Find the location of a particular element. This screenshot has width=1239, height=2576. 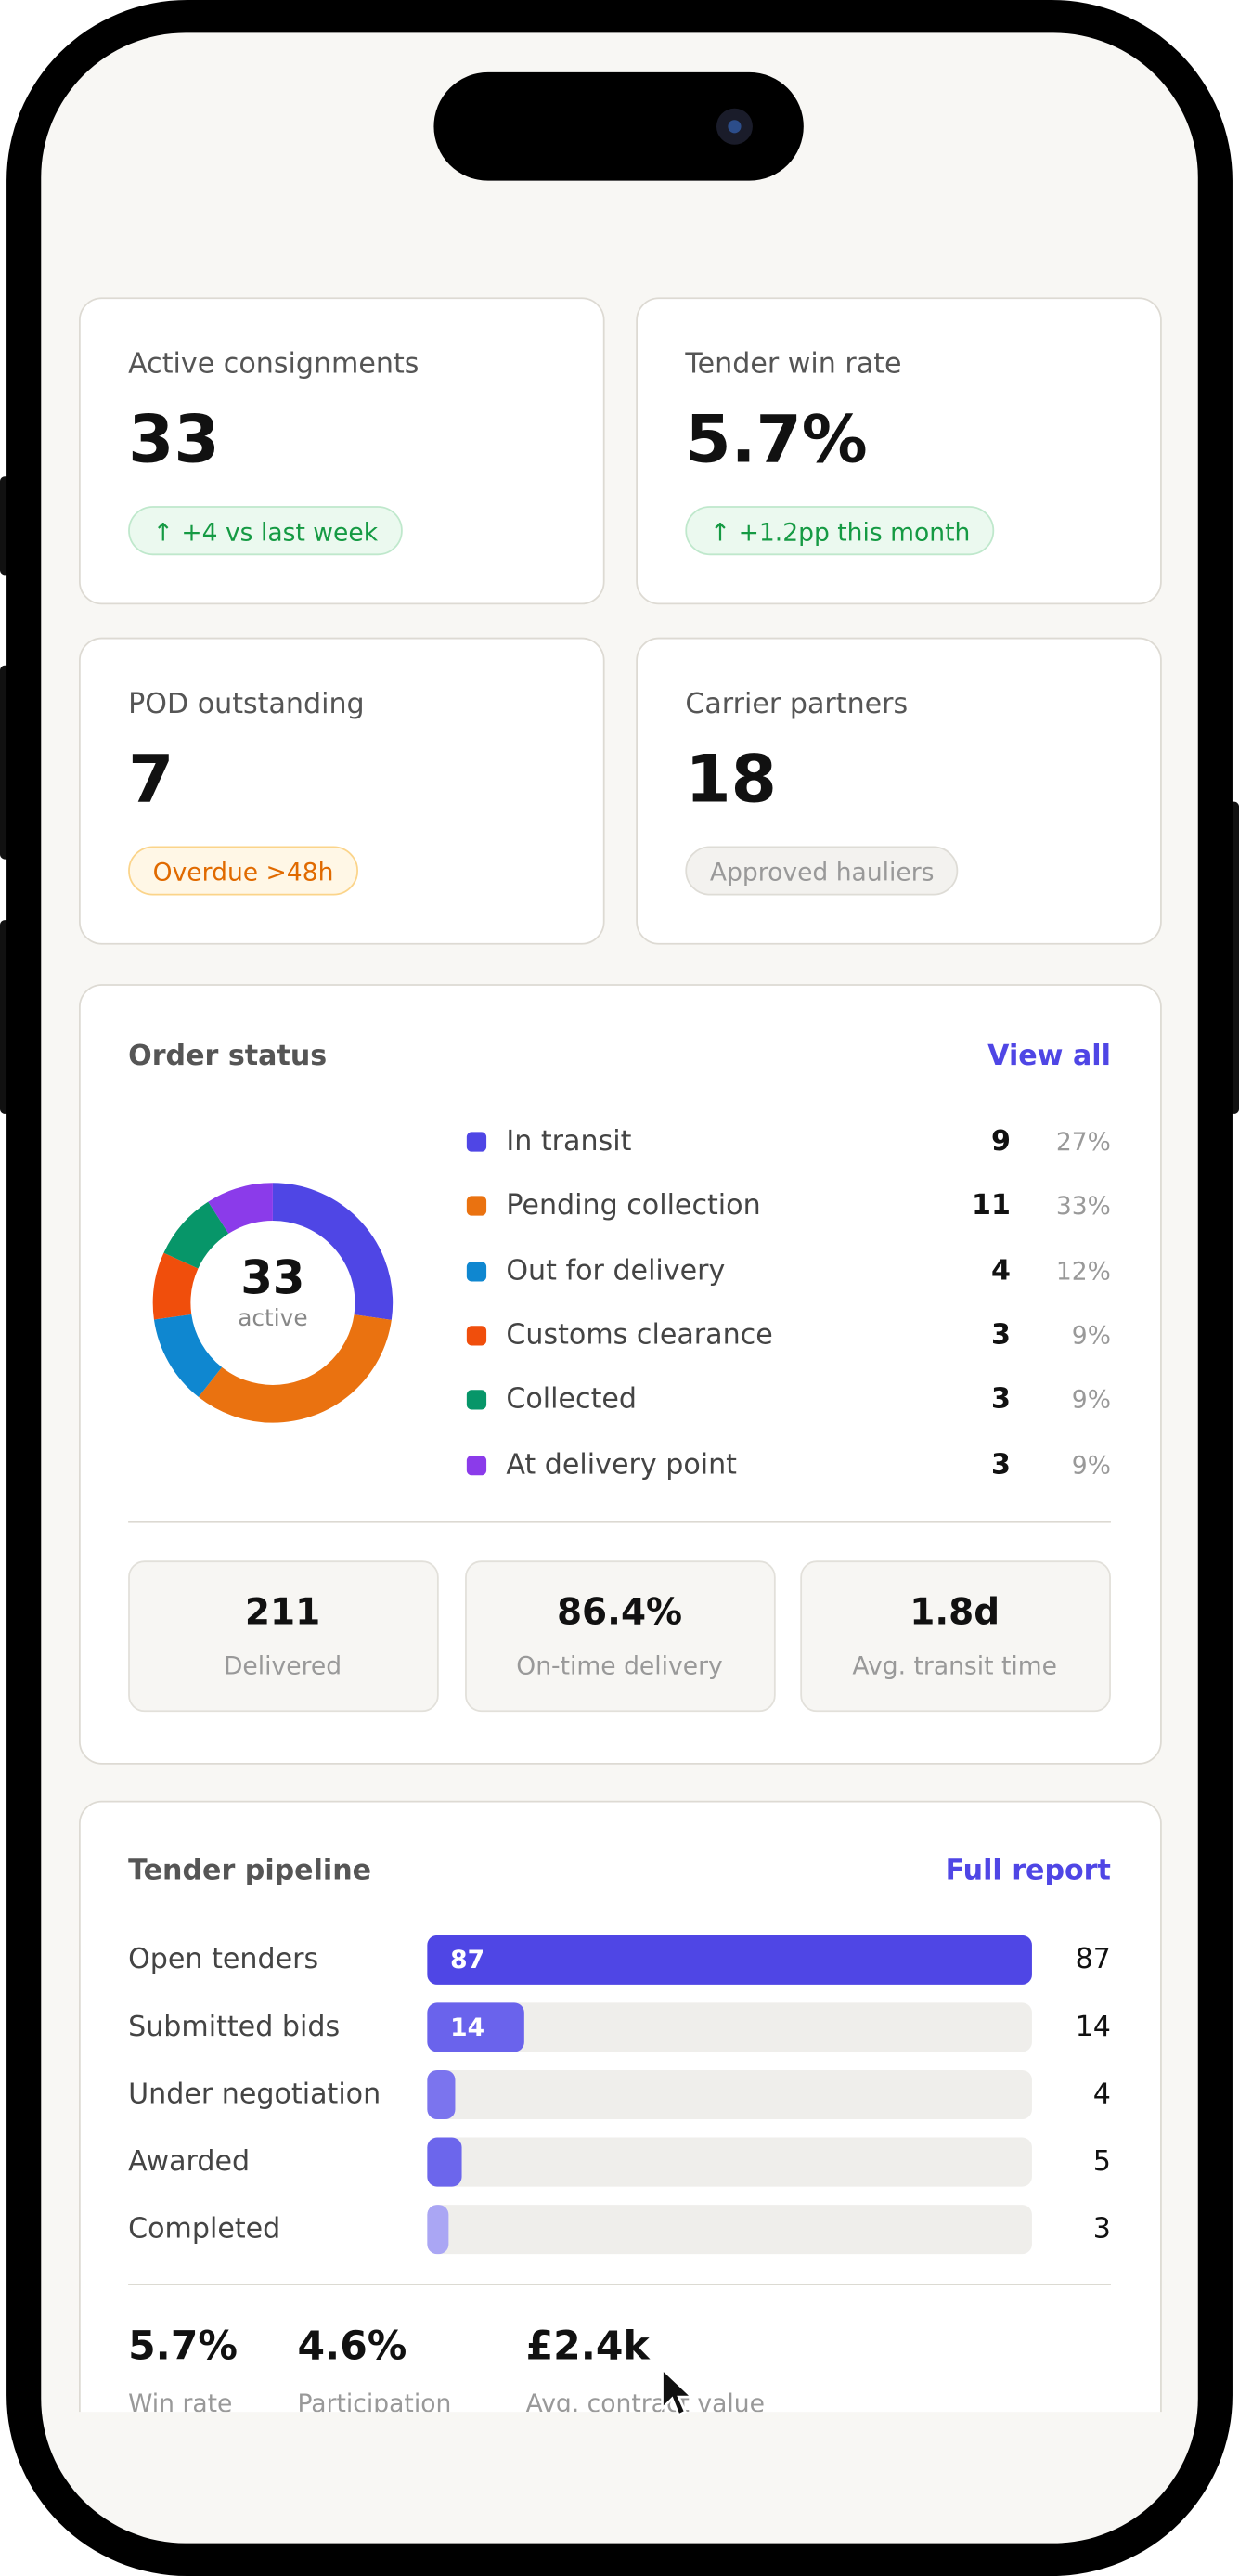

kpi-value: 5.7% is located at coordinates (776, 440).